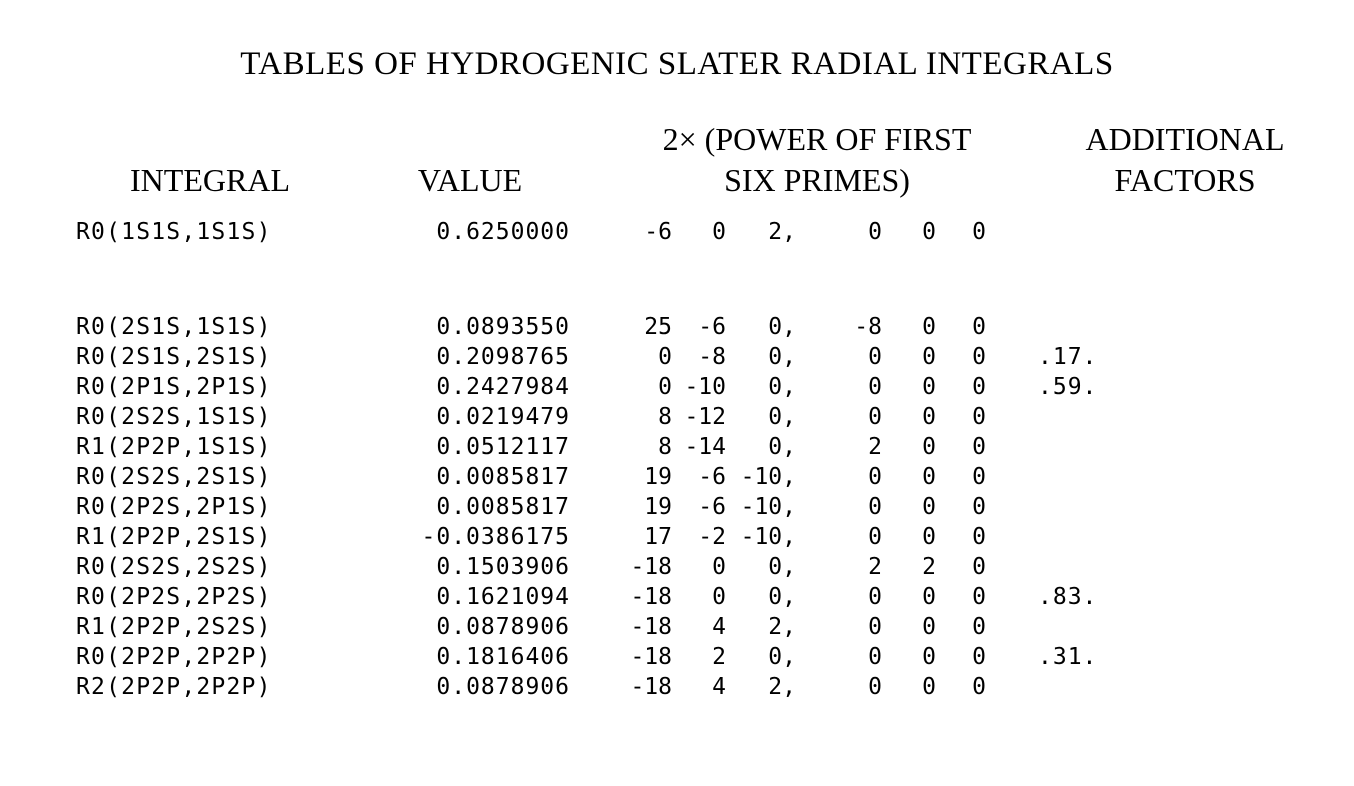  Describe the element at coordinates (503, 567) in the screenshot. I see `value-cell: 0.1503906` at that location.